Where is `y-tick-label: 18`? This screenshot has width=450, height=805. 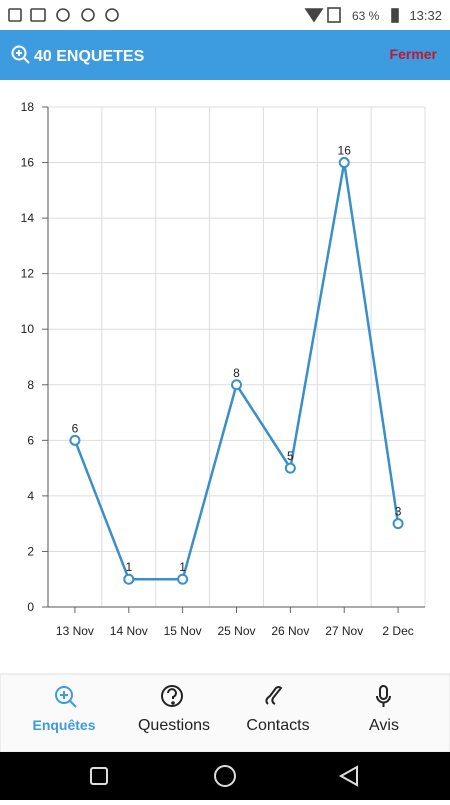
y-tick-label: 18 is located at coordinates (28, 107).